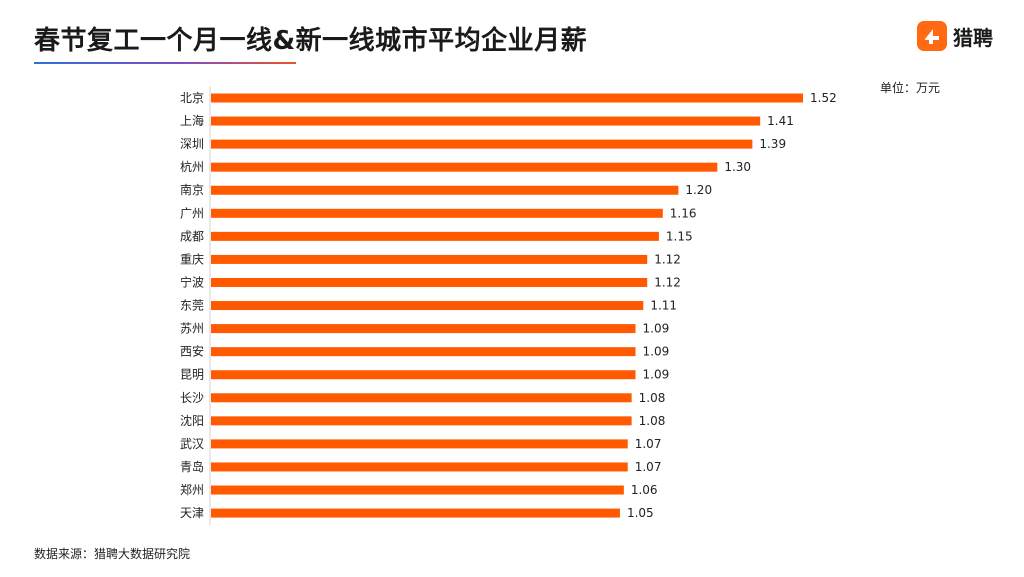  What do you see at coordinates (192, 444) in the screenshot?
I see `category-label: 武汉` at bounding box center [192, 444].